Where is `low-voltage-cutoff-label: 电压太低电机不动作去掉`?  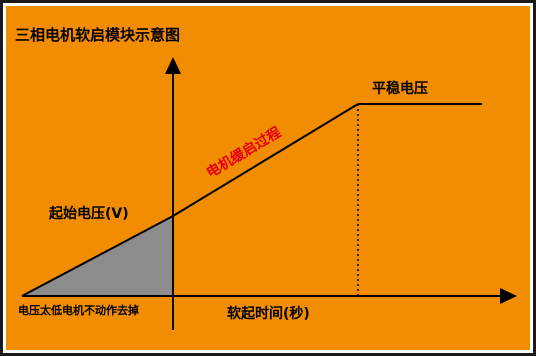 low-voltage-cutoff-label: 电压太低电机不动作去掉 is located at coordinates (78, 310).